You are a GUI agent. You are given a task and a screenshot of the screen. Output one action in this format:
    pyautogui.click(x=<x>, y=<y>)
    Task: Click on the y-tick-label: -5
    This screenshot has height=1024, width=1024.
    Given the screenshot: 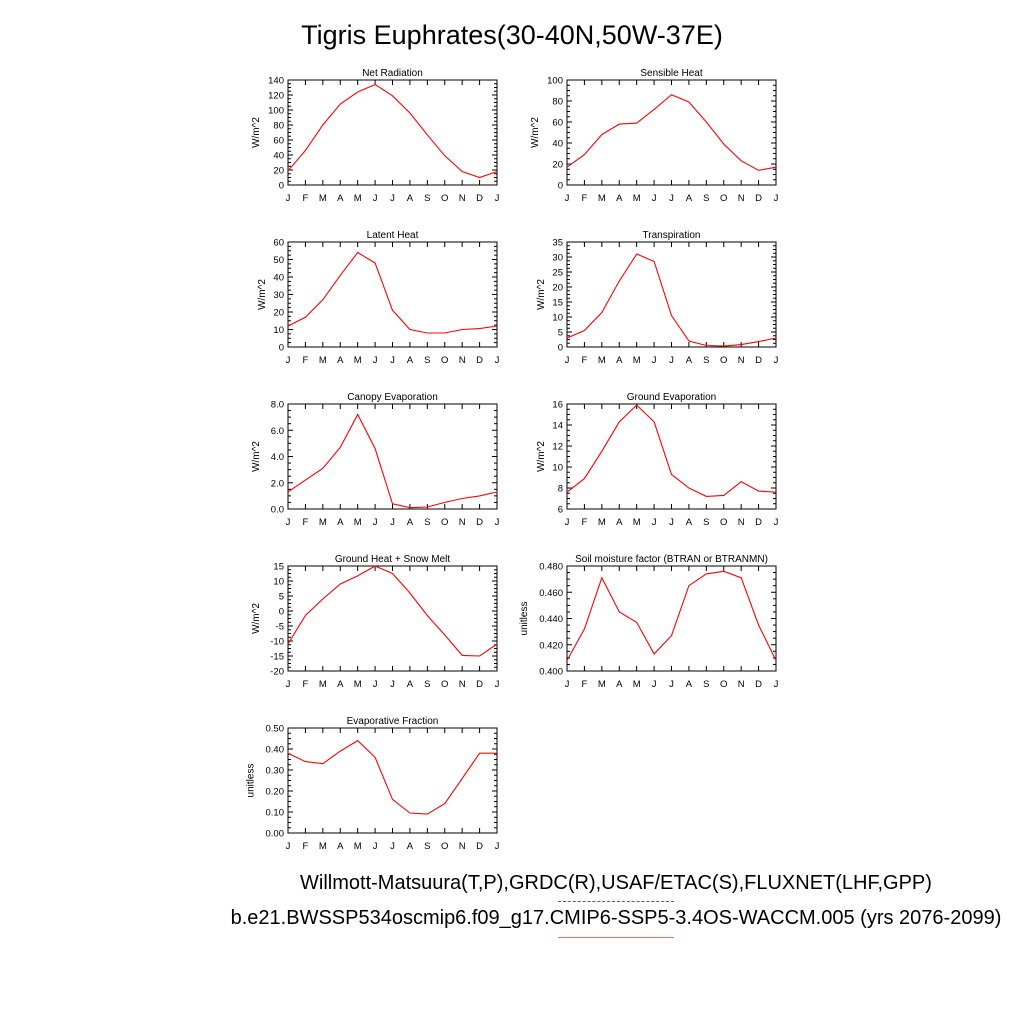 What is the action you would take?
    pyautogui.click(x=280, y=627)
    